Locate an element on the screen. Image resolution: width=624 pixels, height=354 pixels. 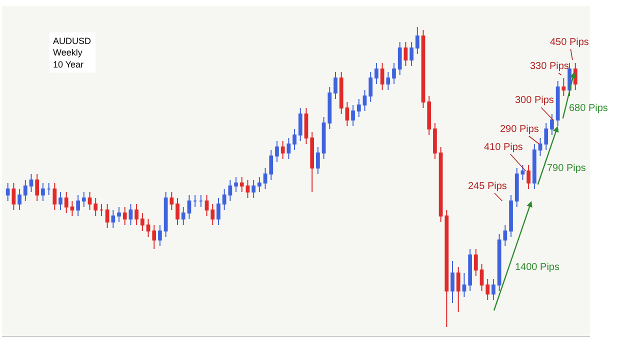
annotation: 410 Pips is located at coordinates (503, 147).